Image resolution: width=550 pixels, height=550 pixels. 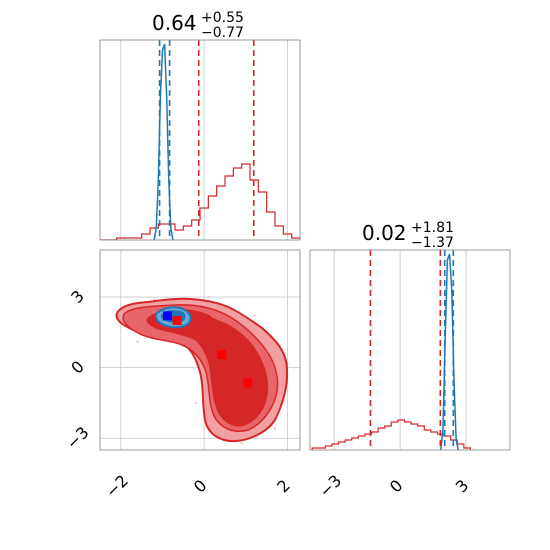 I want to click on top-left-frame, so click(x=200, y=140).